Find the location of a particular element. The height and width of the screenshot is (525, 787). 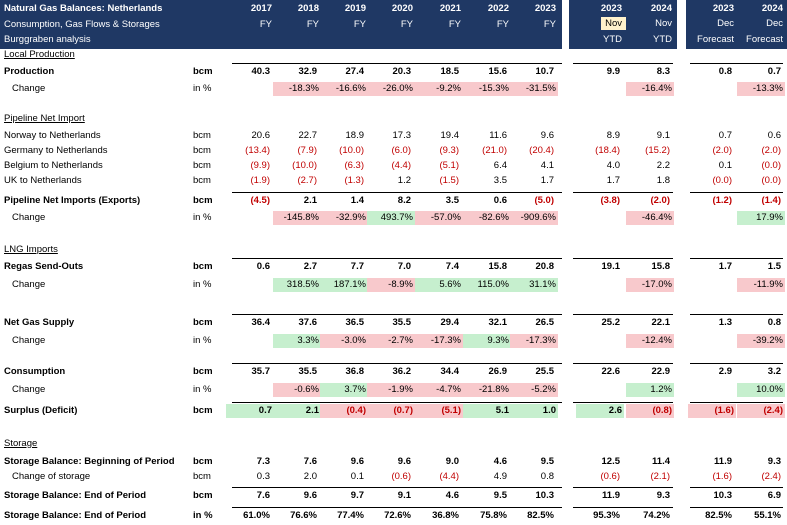

col-9-period: Nov is located at coordinates (663, 23).